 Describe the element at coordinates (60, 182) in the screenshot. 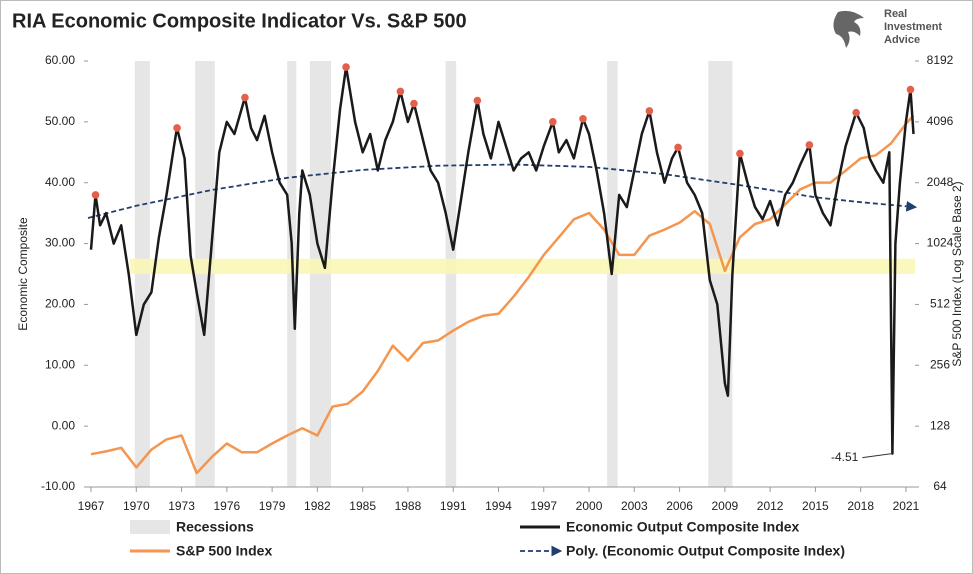

I see `y-tick-label: 40.00` at that location.